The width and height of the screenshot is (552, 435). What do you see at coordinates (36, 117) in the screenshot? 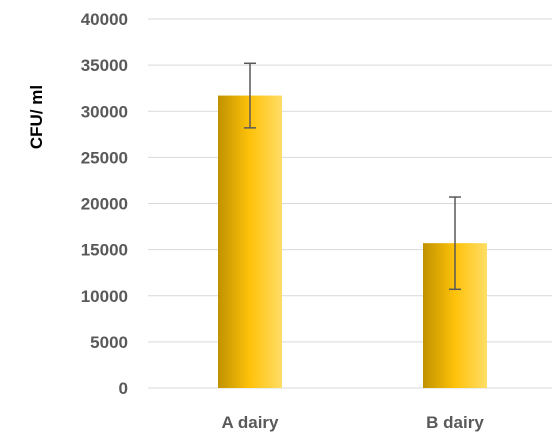
I see `y-axis-title: CFU/ ml` at bounding box center [36, 117].